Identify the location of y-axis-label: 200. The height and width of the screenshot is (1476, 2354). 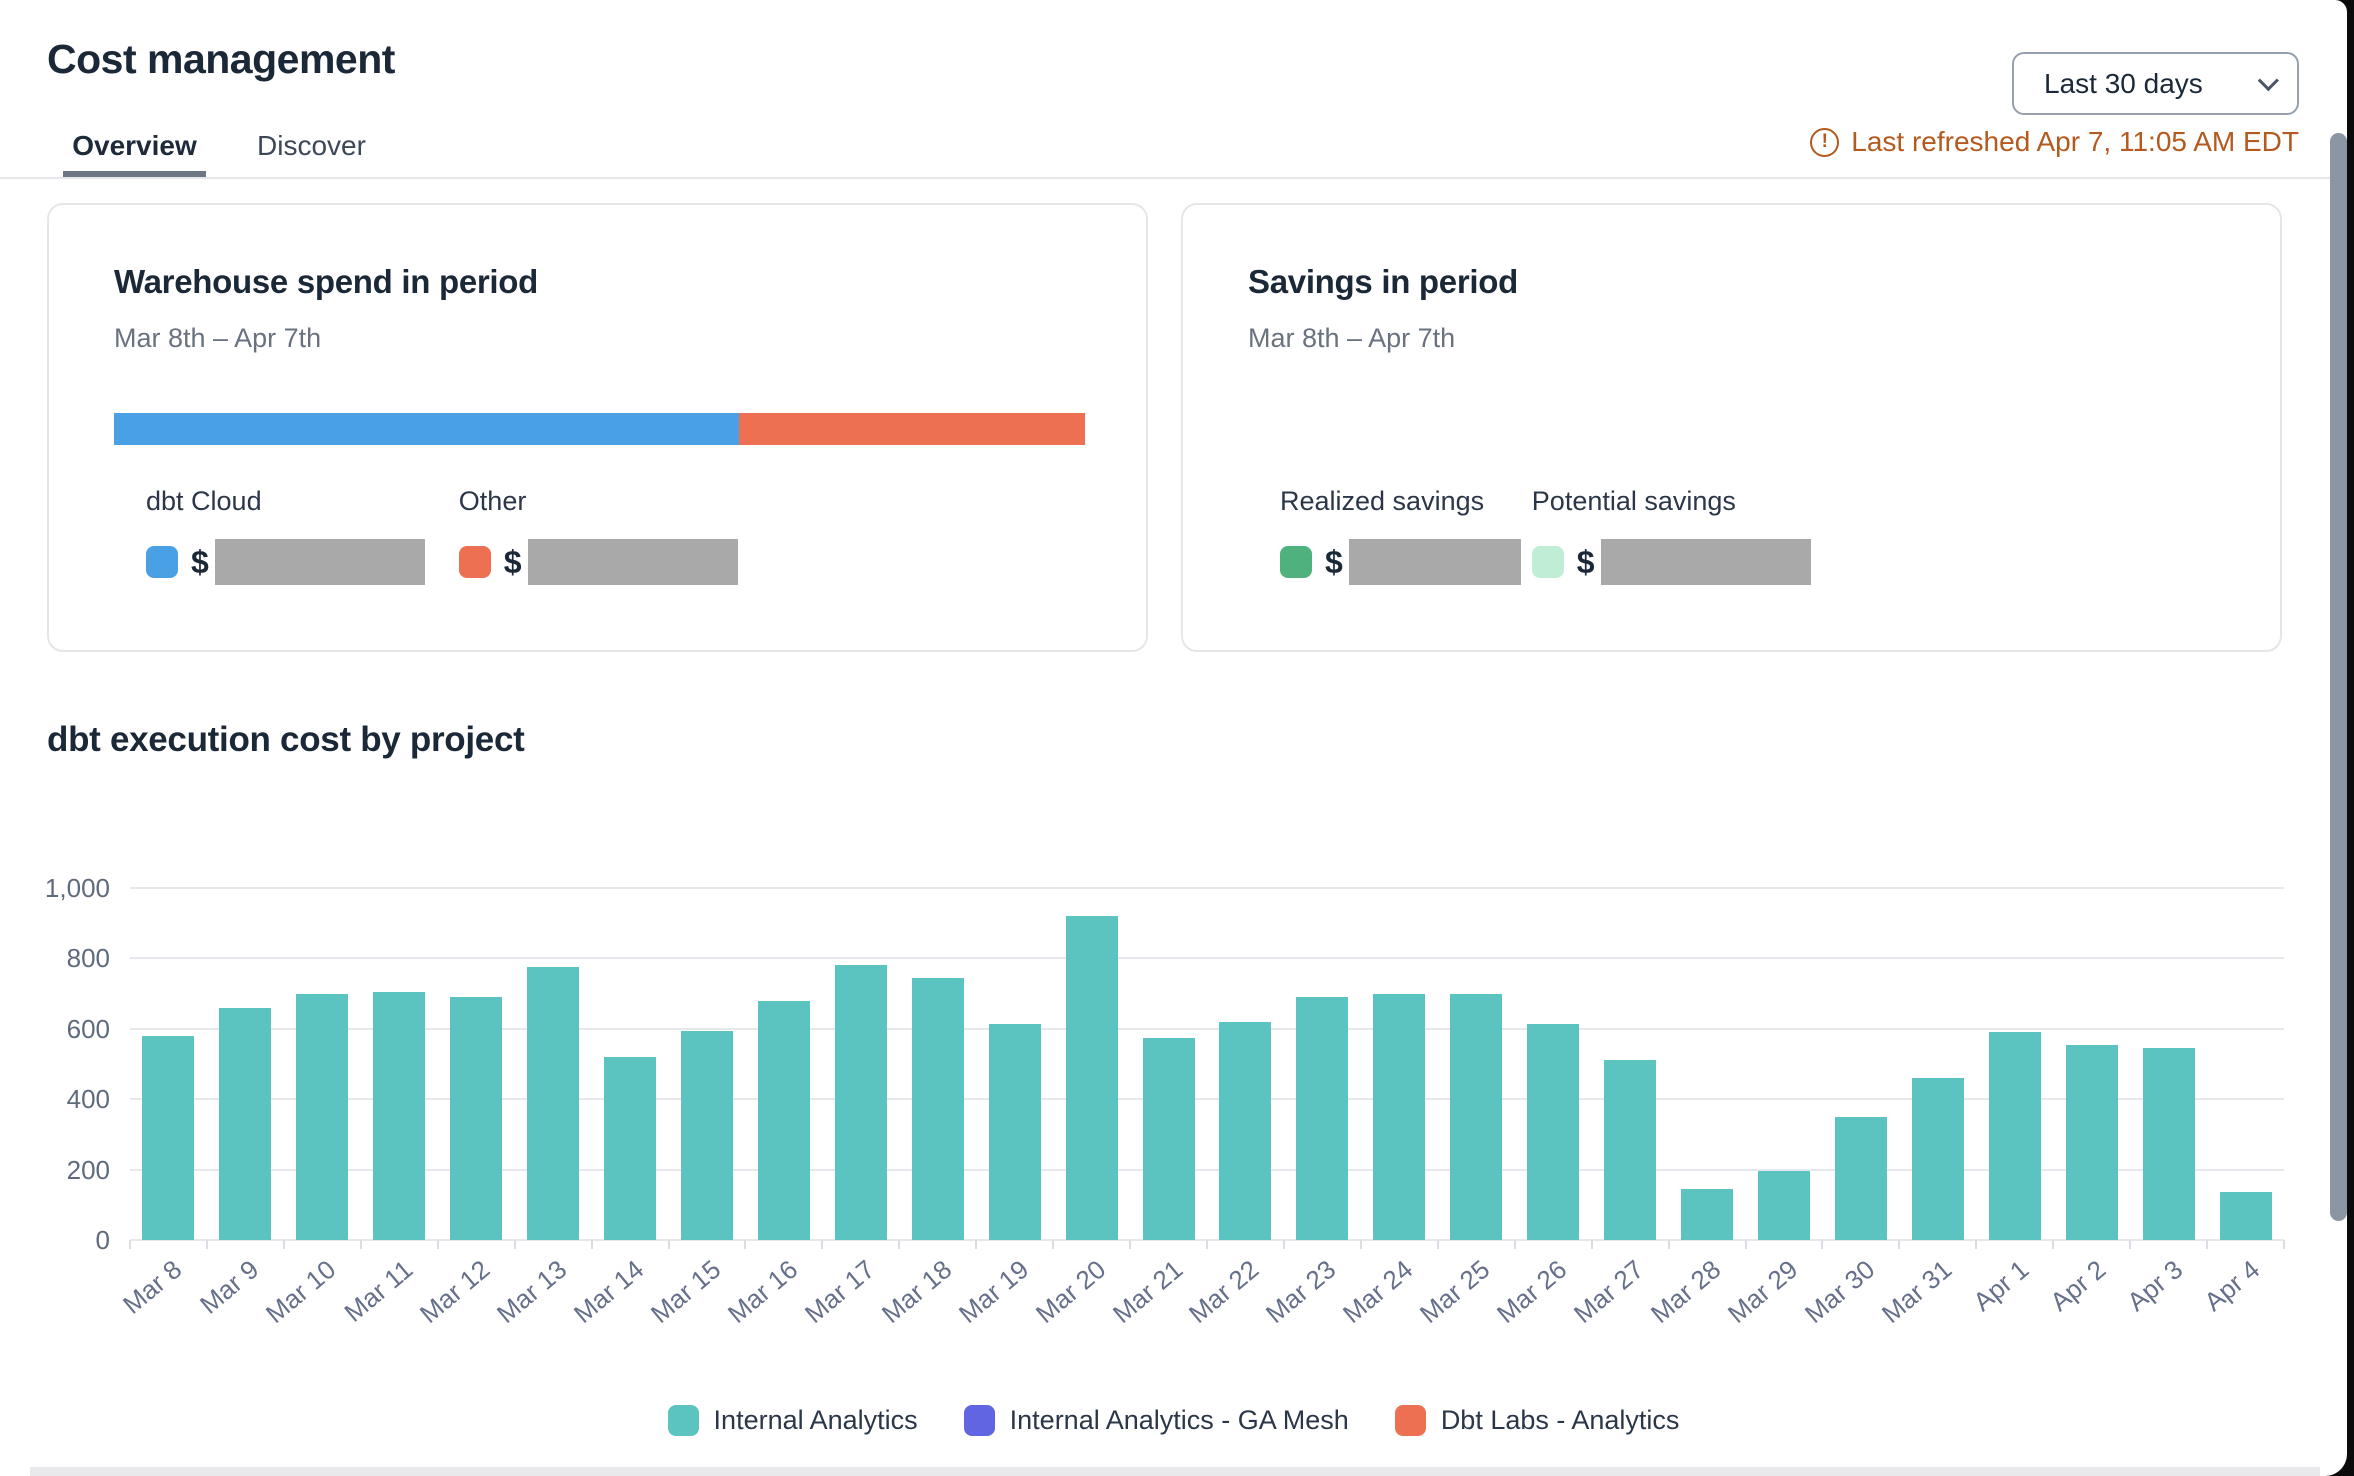
(88, 1169).